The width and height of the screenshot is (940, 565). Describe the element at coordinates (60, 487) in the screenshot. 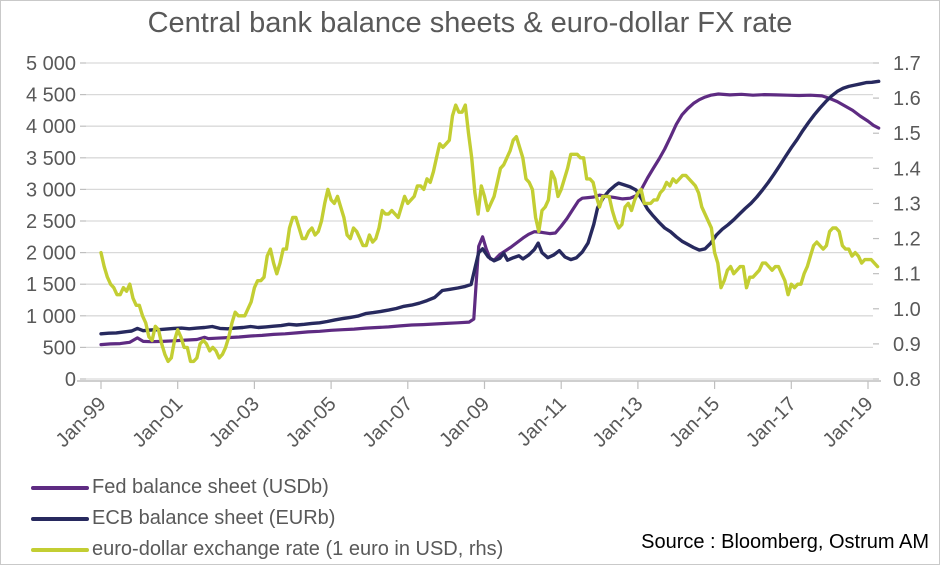

I see `legend-line-swatch-fed` at that location.